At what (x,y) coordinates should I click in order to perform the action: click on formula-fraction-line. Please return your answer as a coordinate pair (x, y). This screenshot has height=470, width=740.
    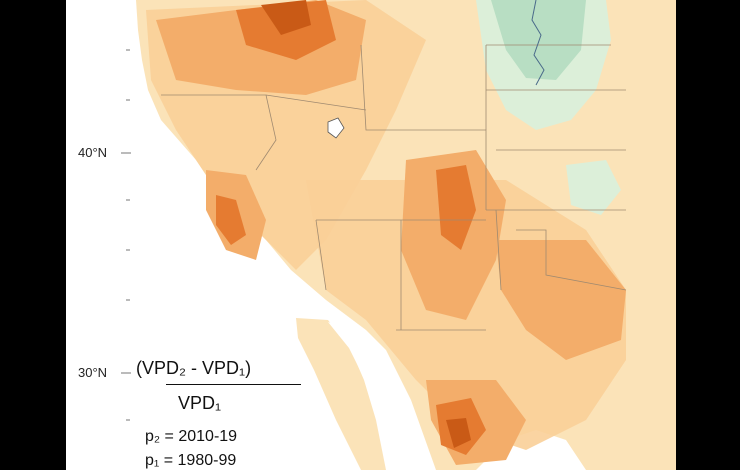
    Looking at the image, I should click on (233, 384).